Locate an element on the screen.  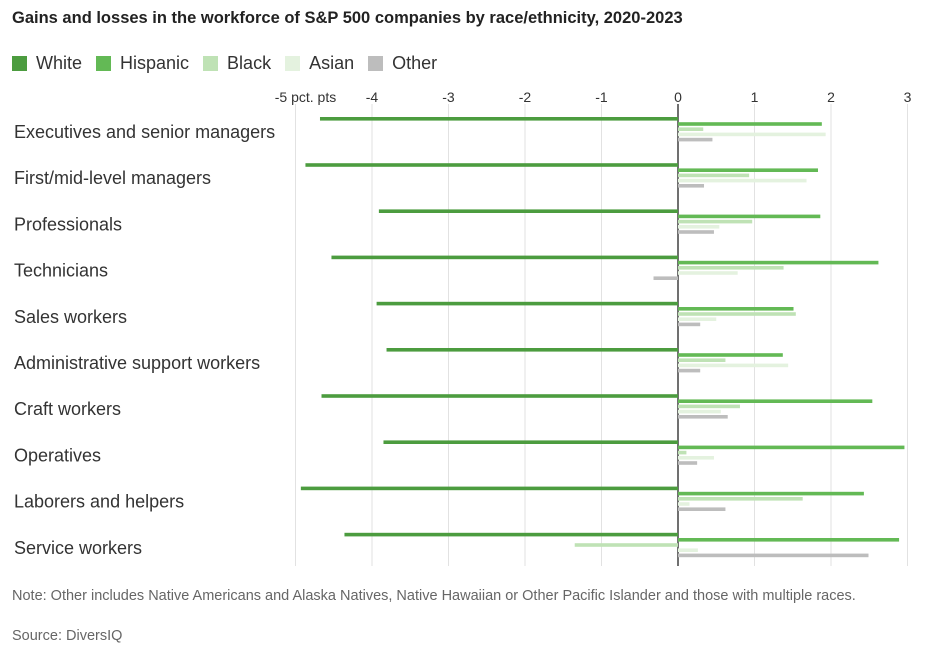
bar-white-executives-and-senior-managers is located at coordinates (498, 119).